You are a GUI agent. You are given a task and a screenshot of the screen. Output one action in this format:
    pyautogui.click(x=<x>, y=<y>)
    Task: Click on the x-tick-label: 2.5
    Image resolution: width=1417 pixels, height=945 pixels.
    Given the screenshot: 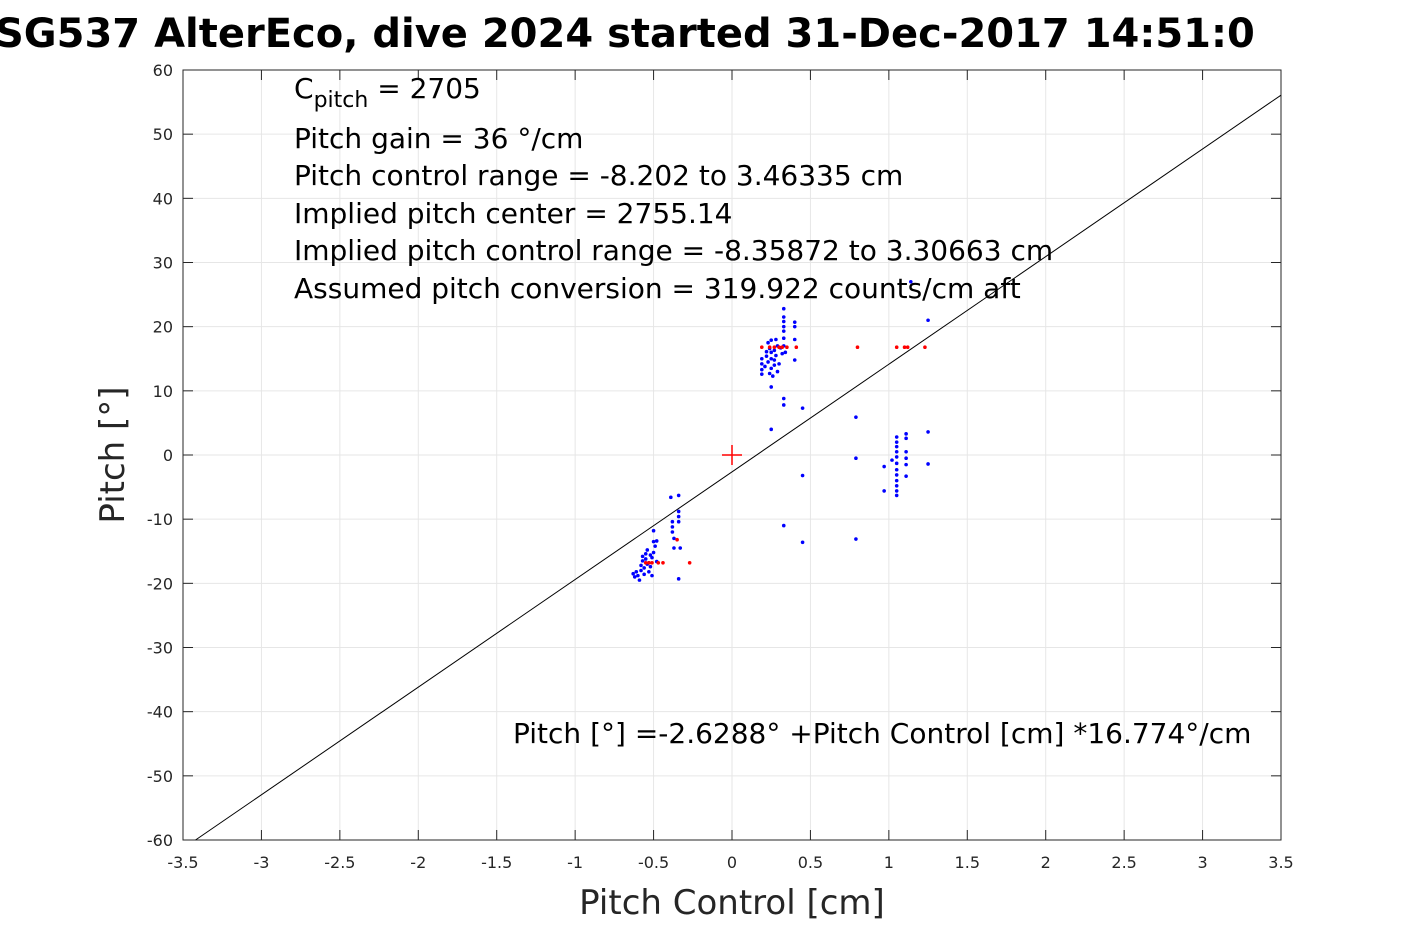 What is the action you would take?
    pyautogui.click(x=1123, y=862)
    